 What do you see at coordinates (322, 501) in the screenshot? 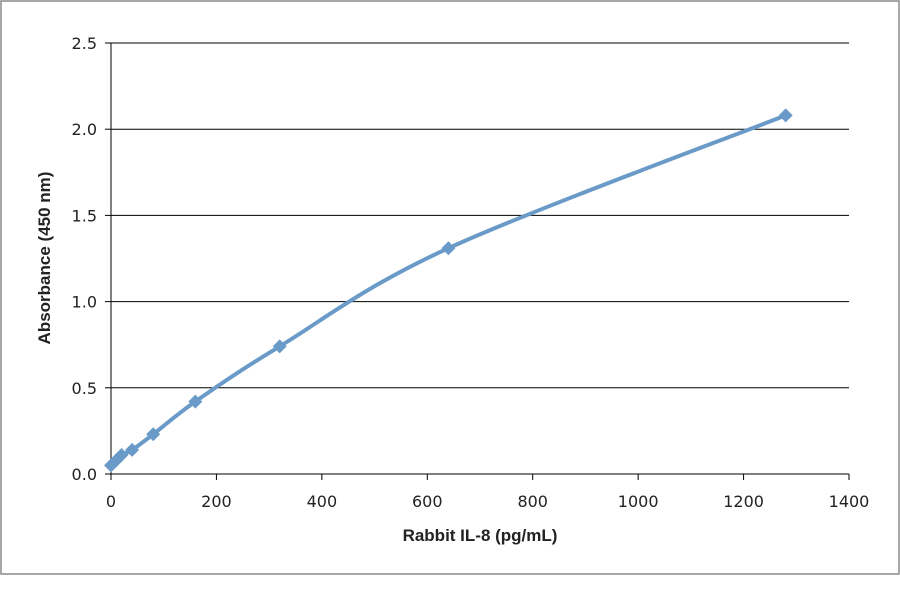
I see `x-tick-label: 400` at bounding box center [322, 501].